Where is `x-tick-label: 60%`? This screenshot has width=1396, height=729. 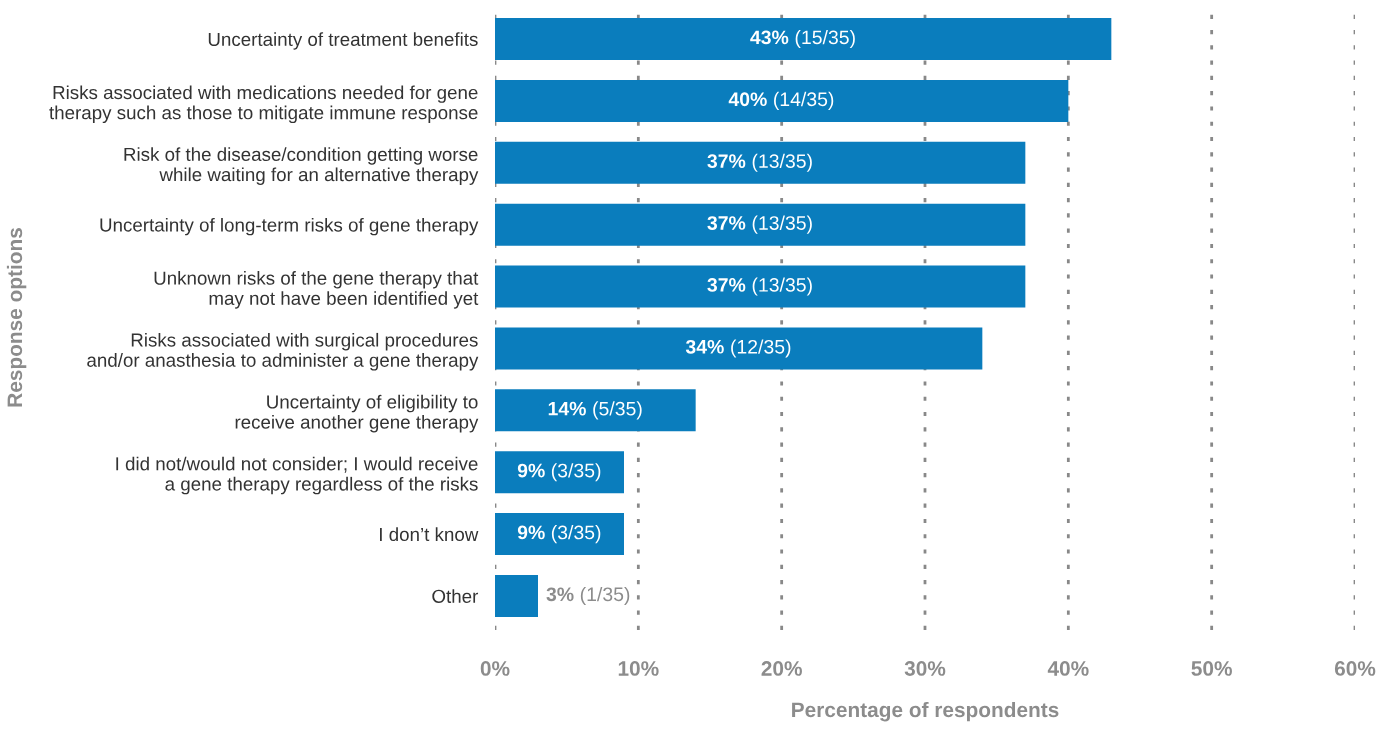 x-tick-label: 60% is located at coordinates (1355, 668).